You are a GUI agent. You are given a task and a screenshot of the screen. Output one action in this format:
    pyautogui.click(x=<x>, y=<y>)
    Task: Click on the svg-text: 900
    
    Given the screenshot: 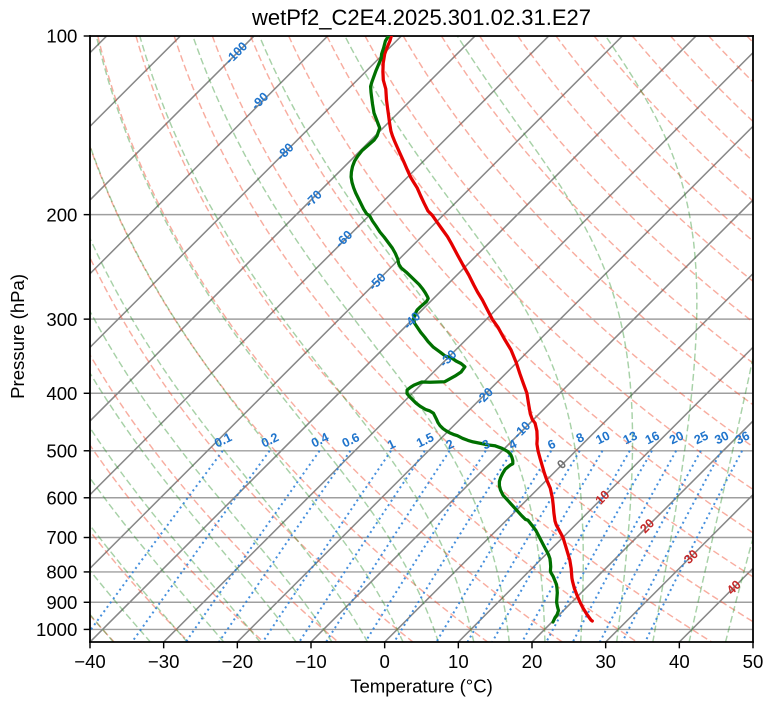 What is the action you would take?
    pyautogui.click(x=61, y=602)
    